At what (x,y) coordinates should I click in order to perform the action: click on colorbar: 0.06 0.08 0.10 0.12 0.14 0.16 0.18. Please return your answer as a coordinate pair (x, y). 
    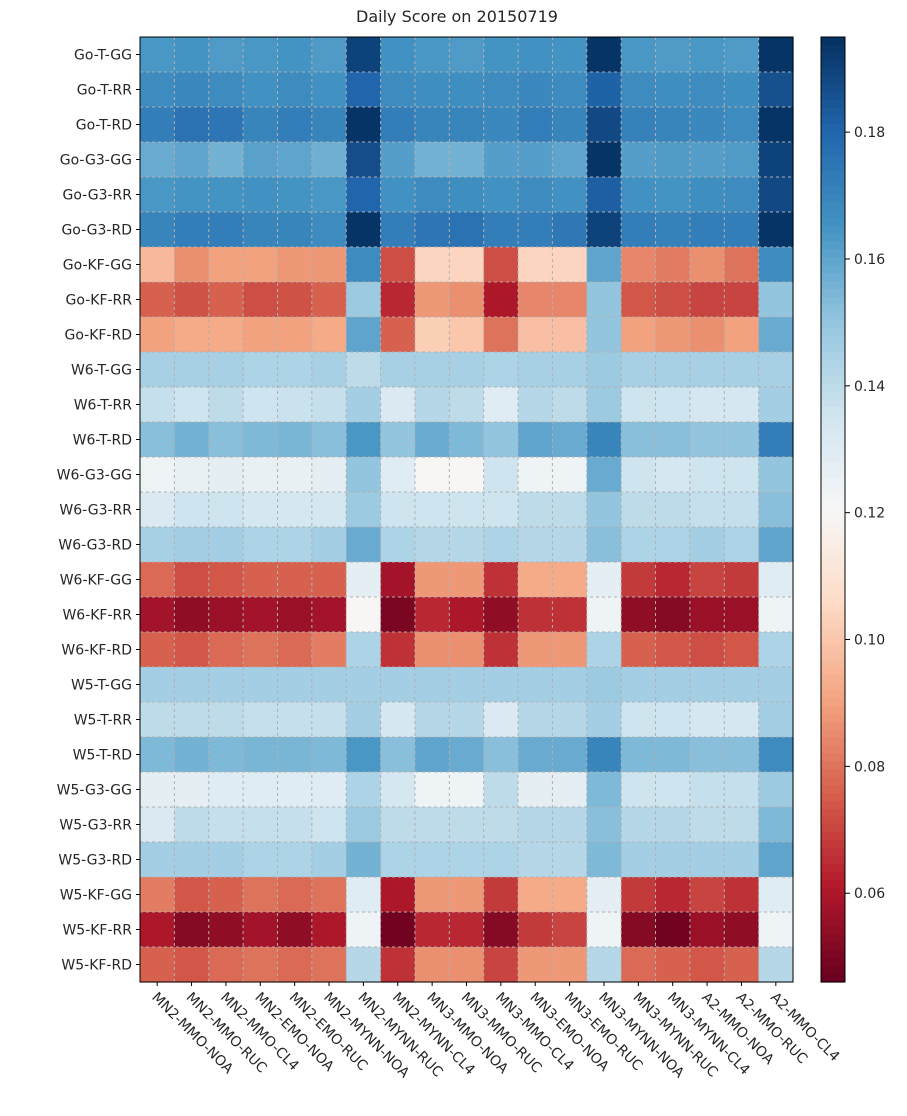
    Looking at the image, I should click on (852, 509).